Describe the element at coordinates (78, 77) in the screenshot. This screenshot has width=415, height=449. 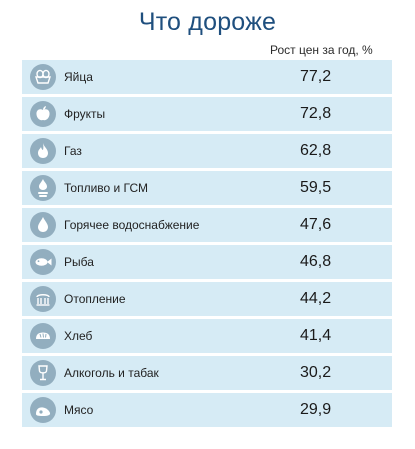
I see `row-label: Яйца` at that location.